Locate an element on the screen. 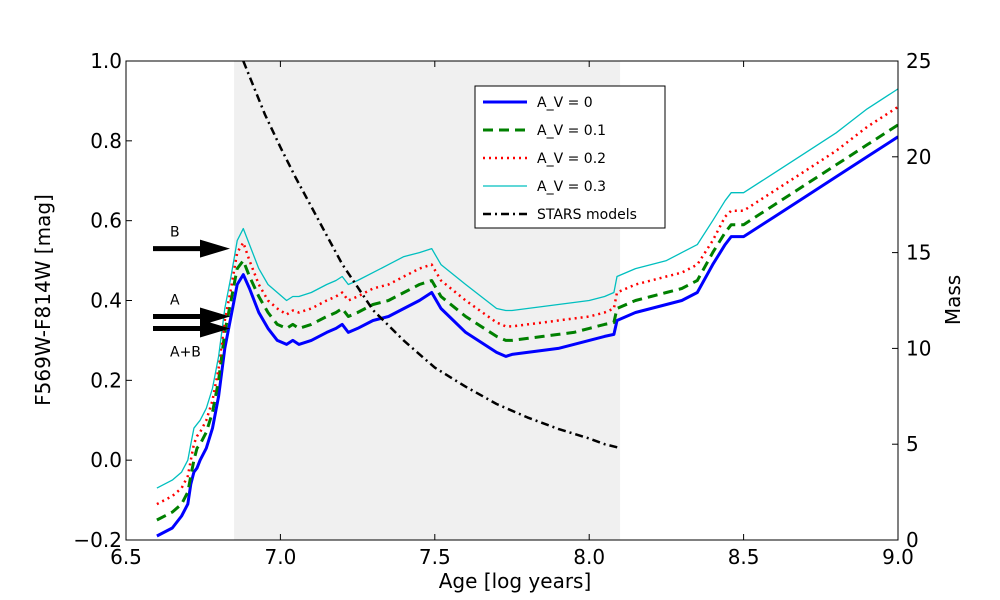 The height and width of the screenshot is (600, 1000). arrow-B: B is located at coordinates (191, 241).